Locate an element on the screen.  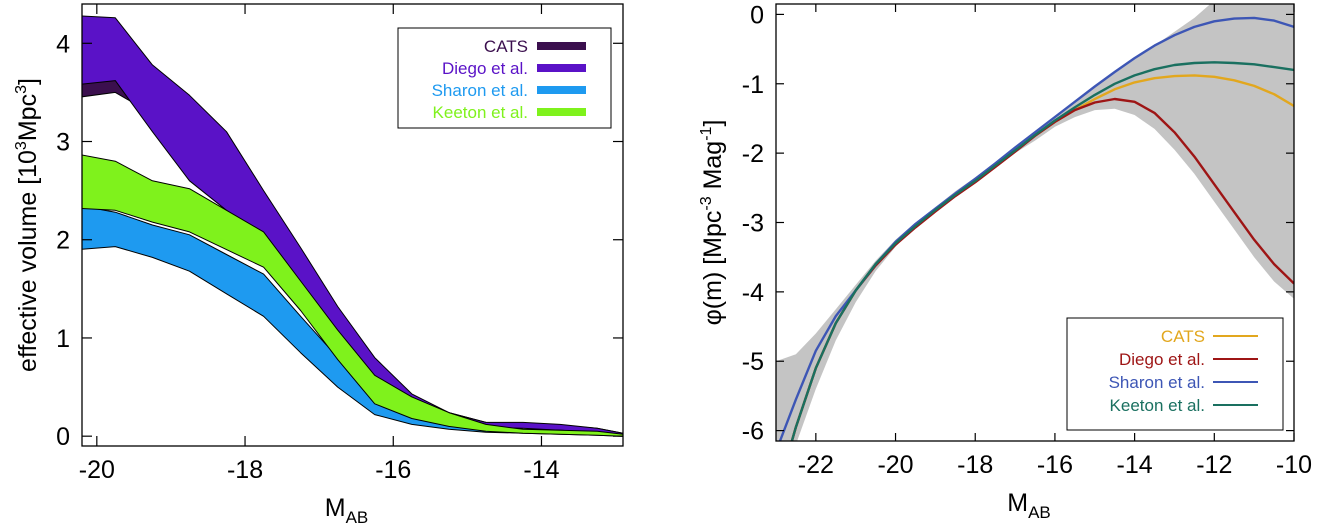
y-tick-label: -4 is located at coordinates (753, 293).